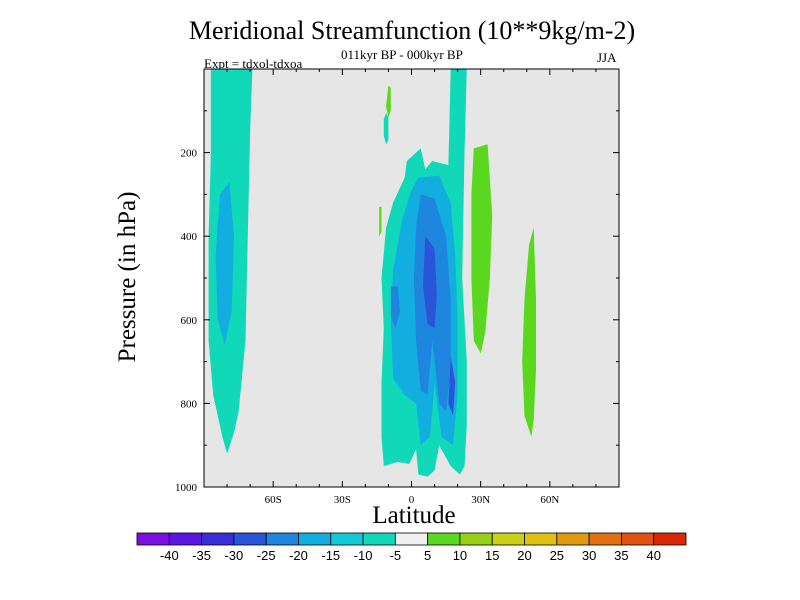  Describe the element at coordinates (482, 249) in the screenshot. I see `nh-subtropical-positive` at that location.